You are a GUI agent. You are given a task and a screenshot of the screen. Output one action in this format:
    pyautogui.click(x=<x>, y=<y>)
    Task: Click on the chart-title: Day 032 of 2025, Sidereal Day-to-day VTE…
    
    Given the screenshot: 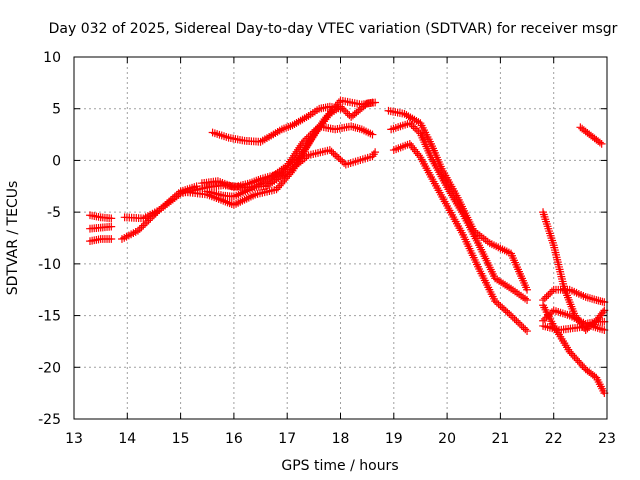 What is the action you would take?
    pyautogui.click(x=333, y=29)
    